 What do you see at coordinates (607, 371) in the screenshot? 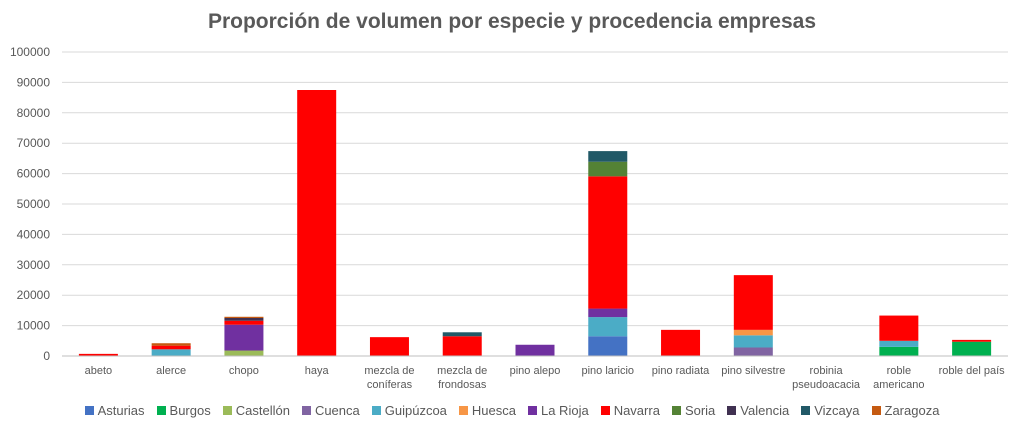
I see `x-tick-label: pino laricio` at bounding box center [607, 371].